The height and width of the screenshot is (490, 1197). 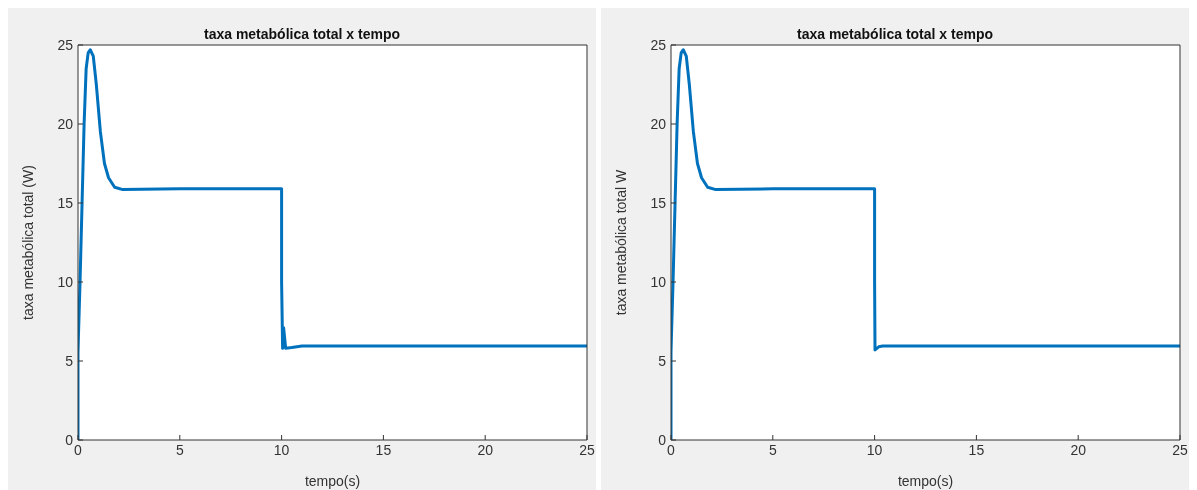 I want to click on y-axis-title: taxa metabólica total (W), so click(x=27, y=242).